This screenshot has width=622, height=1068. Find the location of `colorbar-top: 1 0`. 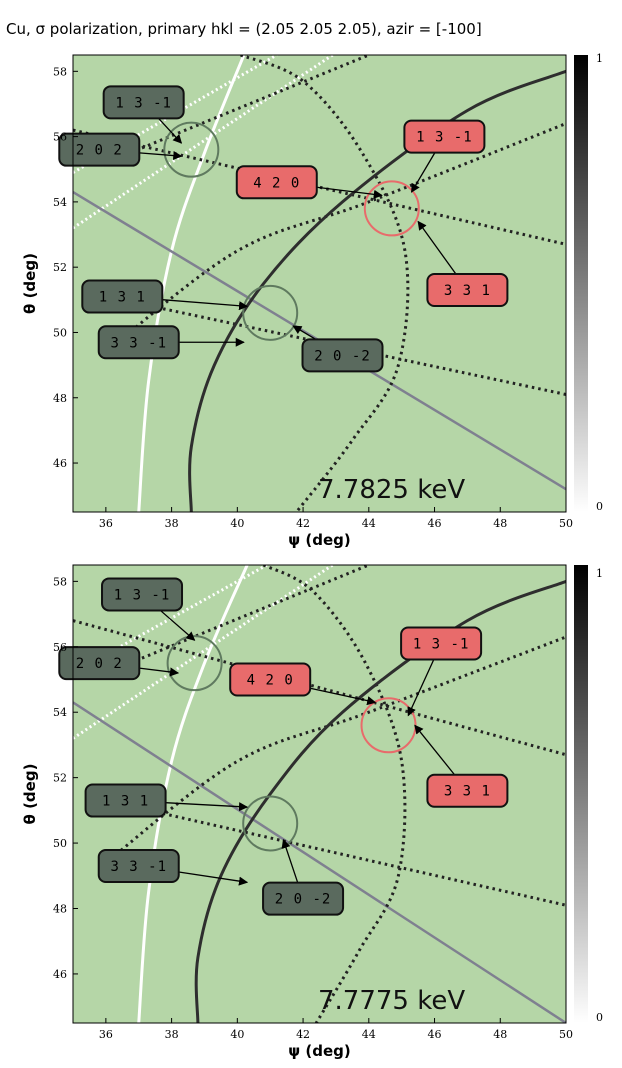

colorbar-top: 1 0 is located at coordinates (588, 282).